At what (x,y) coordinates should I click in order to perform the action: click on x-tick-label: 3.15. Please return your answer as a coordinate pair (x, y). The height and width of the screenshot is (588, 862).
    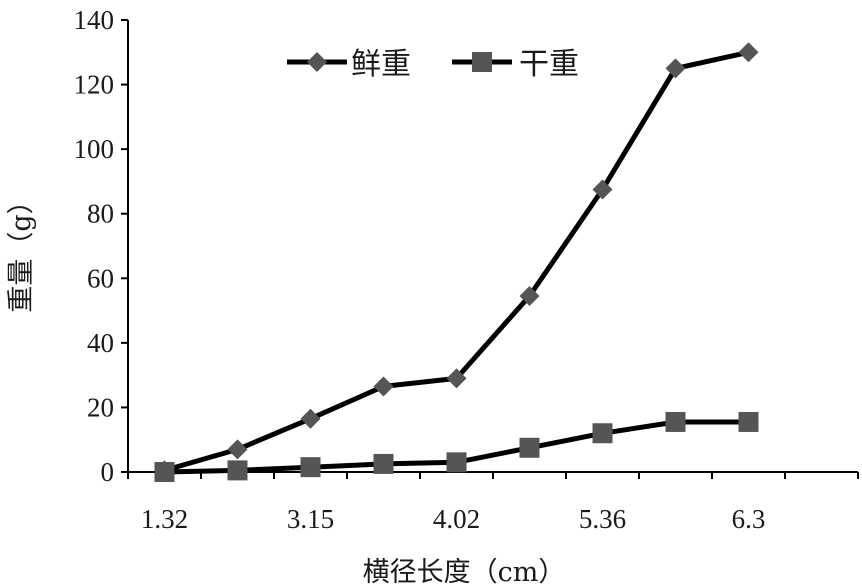
    Looking at the image, I should click on (310, 519).